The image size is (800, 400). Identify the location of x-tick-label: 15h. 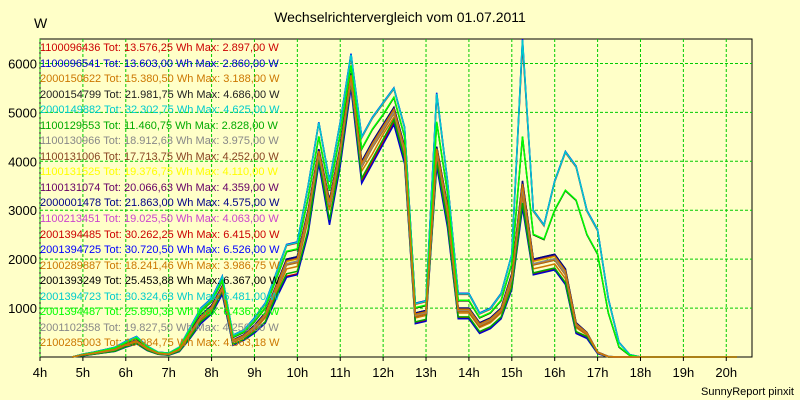
(512, 372).